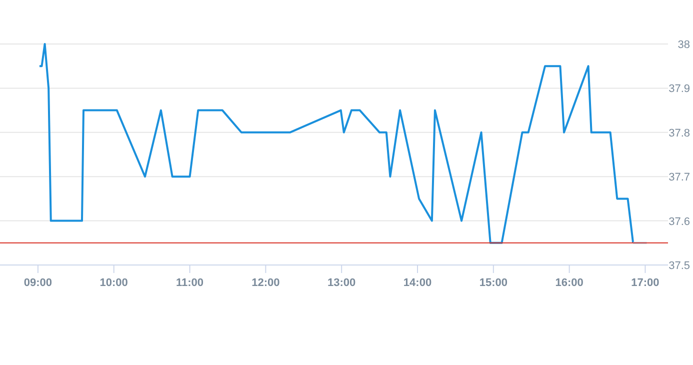 The height and width of the screenshot is (365, 693). Describe the element at coordinates (679, 89) in the screenshot. I see `y-tick-label: 37.9` at that location.